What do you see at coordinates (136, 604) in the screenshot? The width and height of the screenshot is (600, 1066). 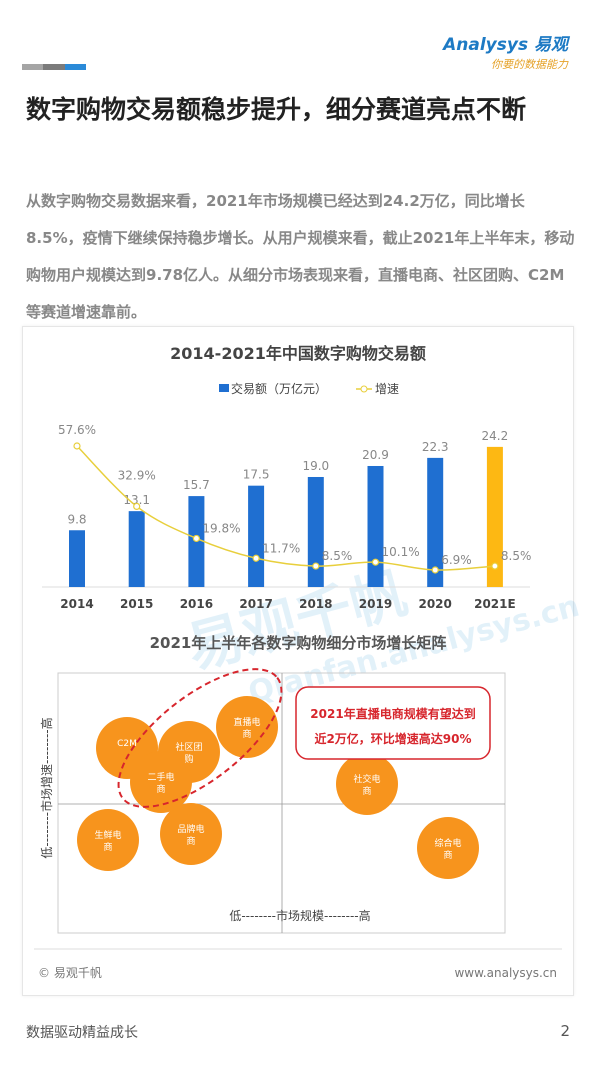 I see `x-tick-2015: 2015` at bounding box center [136, 604].